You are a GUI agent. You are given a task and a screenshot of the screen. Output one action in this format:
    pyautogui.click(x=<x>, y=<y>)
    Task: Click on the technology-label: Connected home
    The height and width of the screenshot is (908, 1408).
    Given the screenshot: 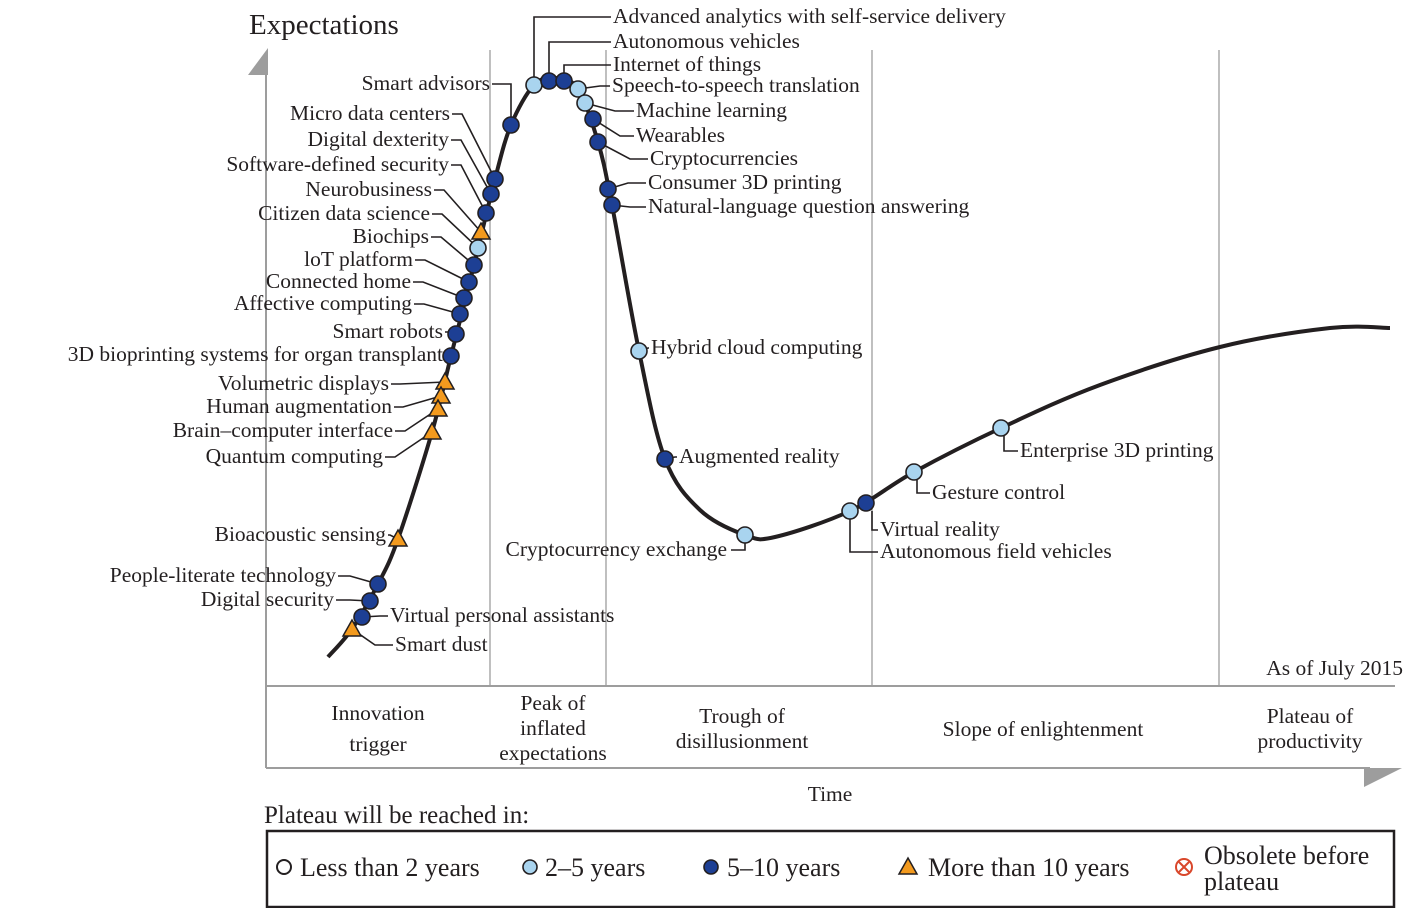 What is the action you would take?
    pyautogui.click(x=338, y=281)
    